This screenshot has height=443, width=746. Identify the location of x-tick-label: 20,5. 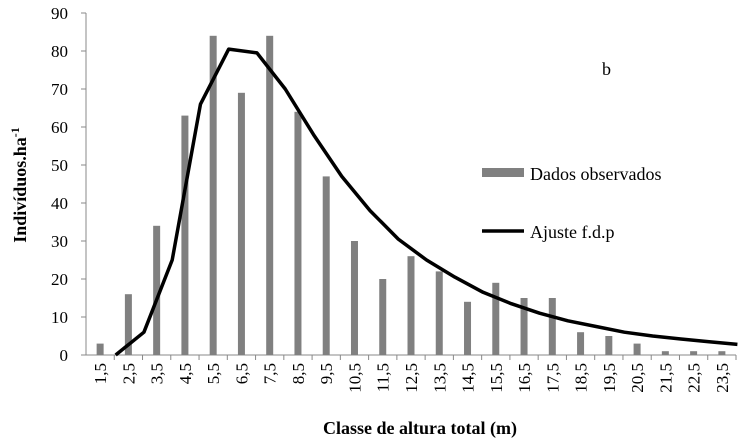
(637, 378).